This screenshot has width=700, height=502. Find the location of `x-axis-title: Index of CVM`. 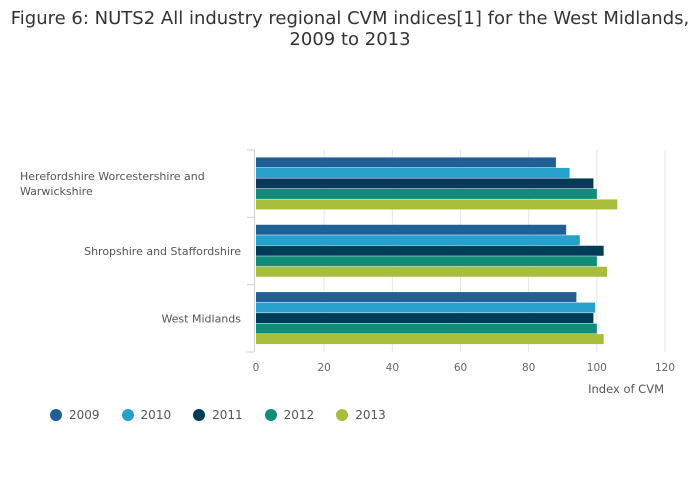

x-axis-title: Index of CVM is located at coordinates (626, 389).